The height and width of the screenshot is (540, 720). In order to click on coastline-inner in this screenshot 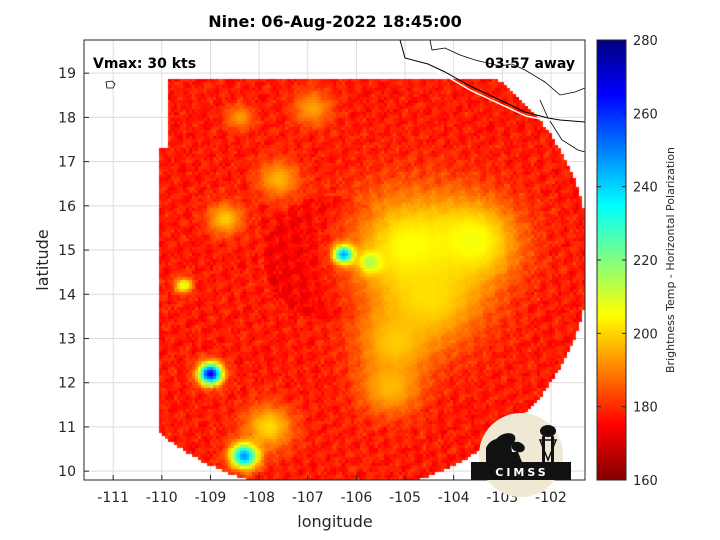, I will do `click(491, 84)`.